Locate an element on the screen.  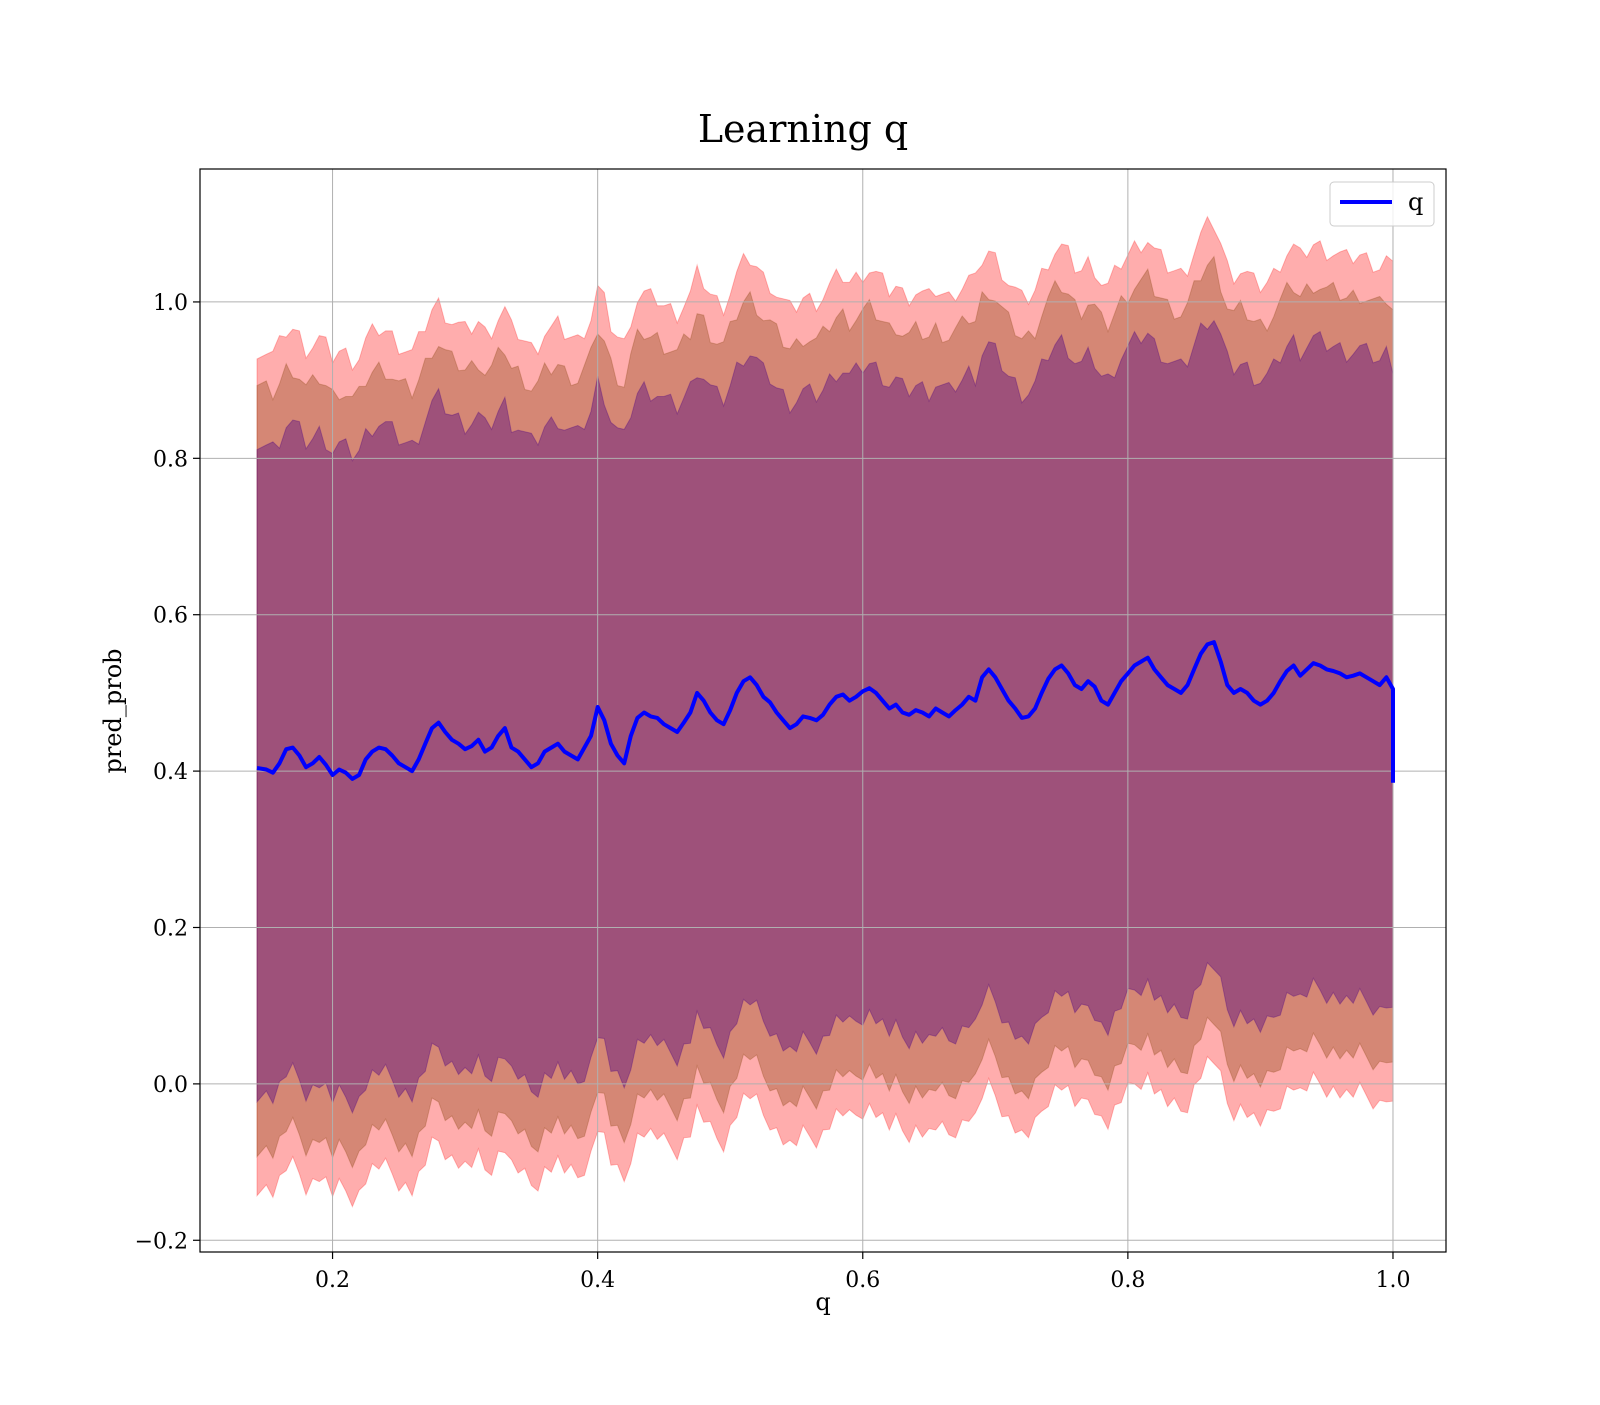
y-tick-label-4: 0.6 is located at coordinates (170, 616).